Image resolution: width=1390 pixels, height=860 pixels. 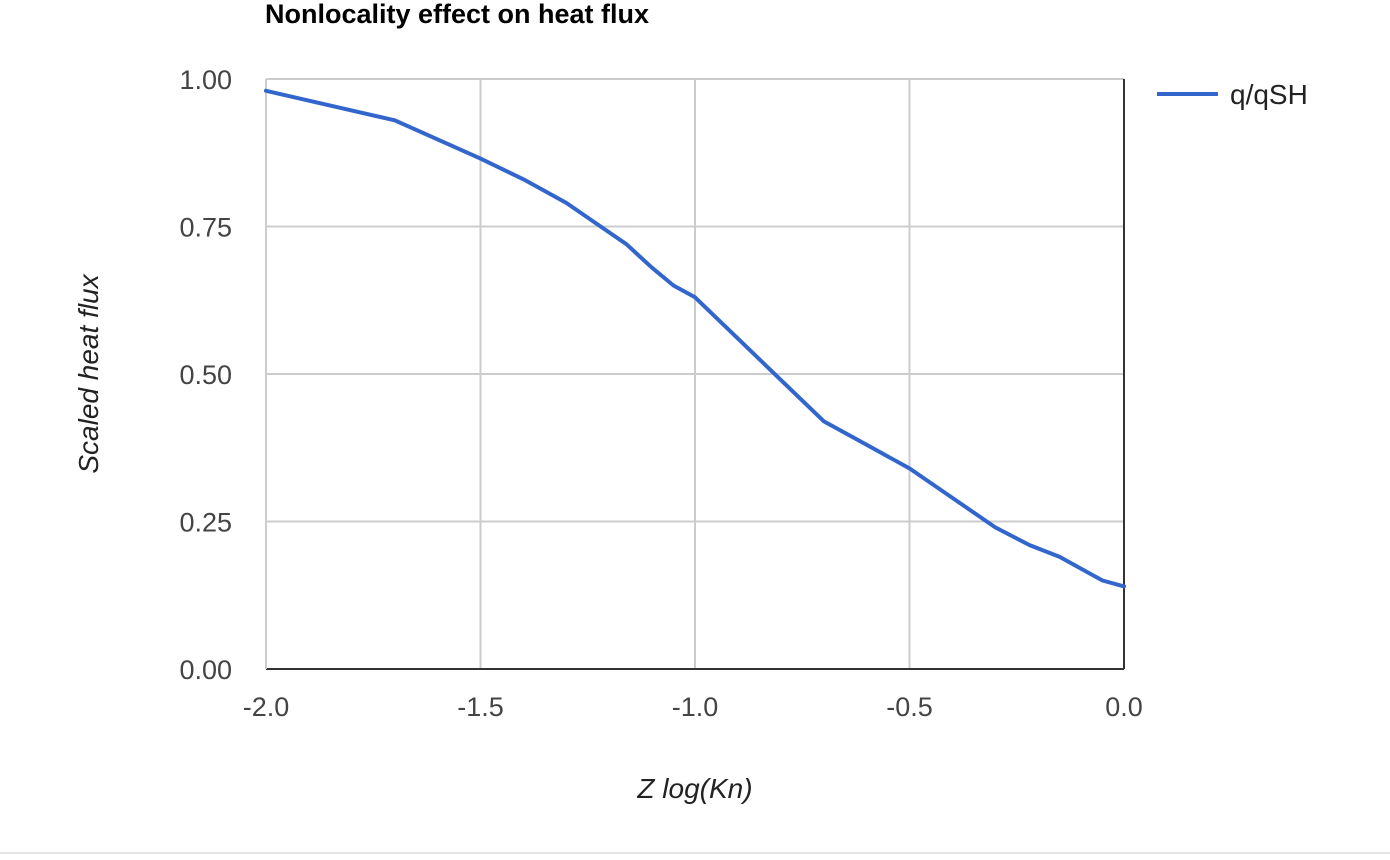 What do you see at coordinates (457, 14) in the screenshot?
I see `chart-title: Nonlocality effect on heat flux` at bounding box center [457, 14].